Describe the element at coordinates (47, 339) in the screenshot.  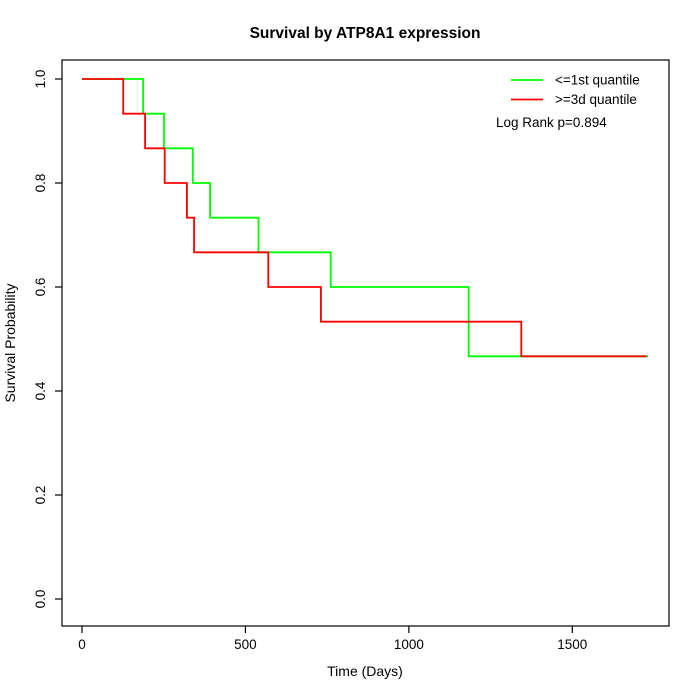
I see `y-axis-ticks: 0.0 0.2 0.4 0.6 0.8 1.0` at that location.